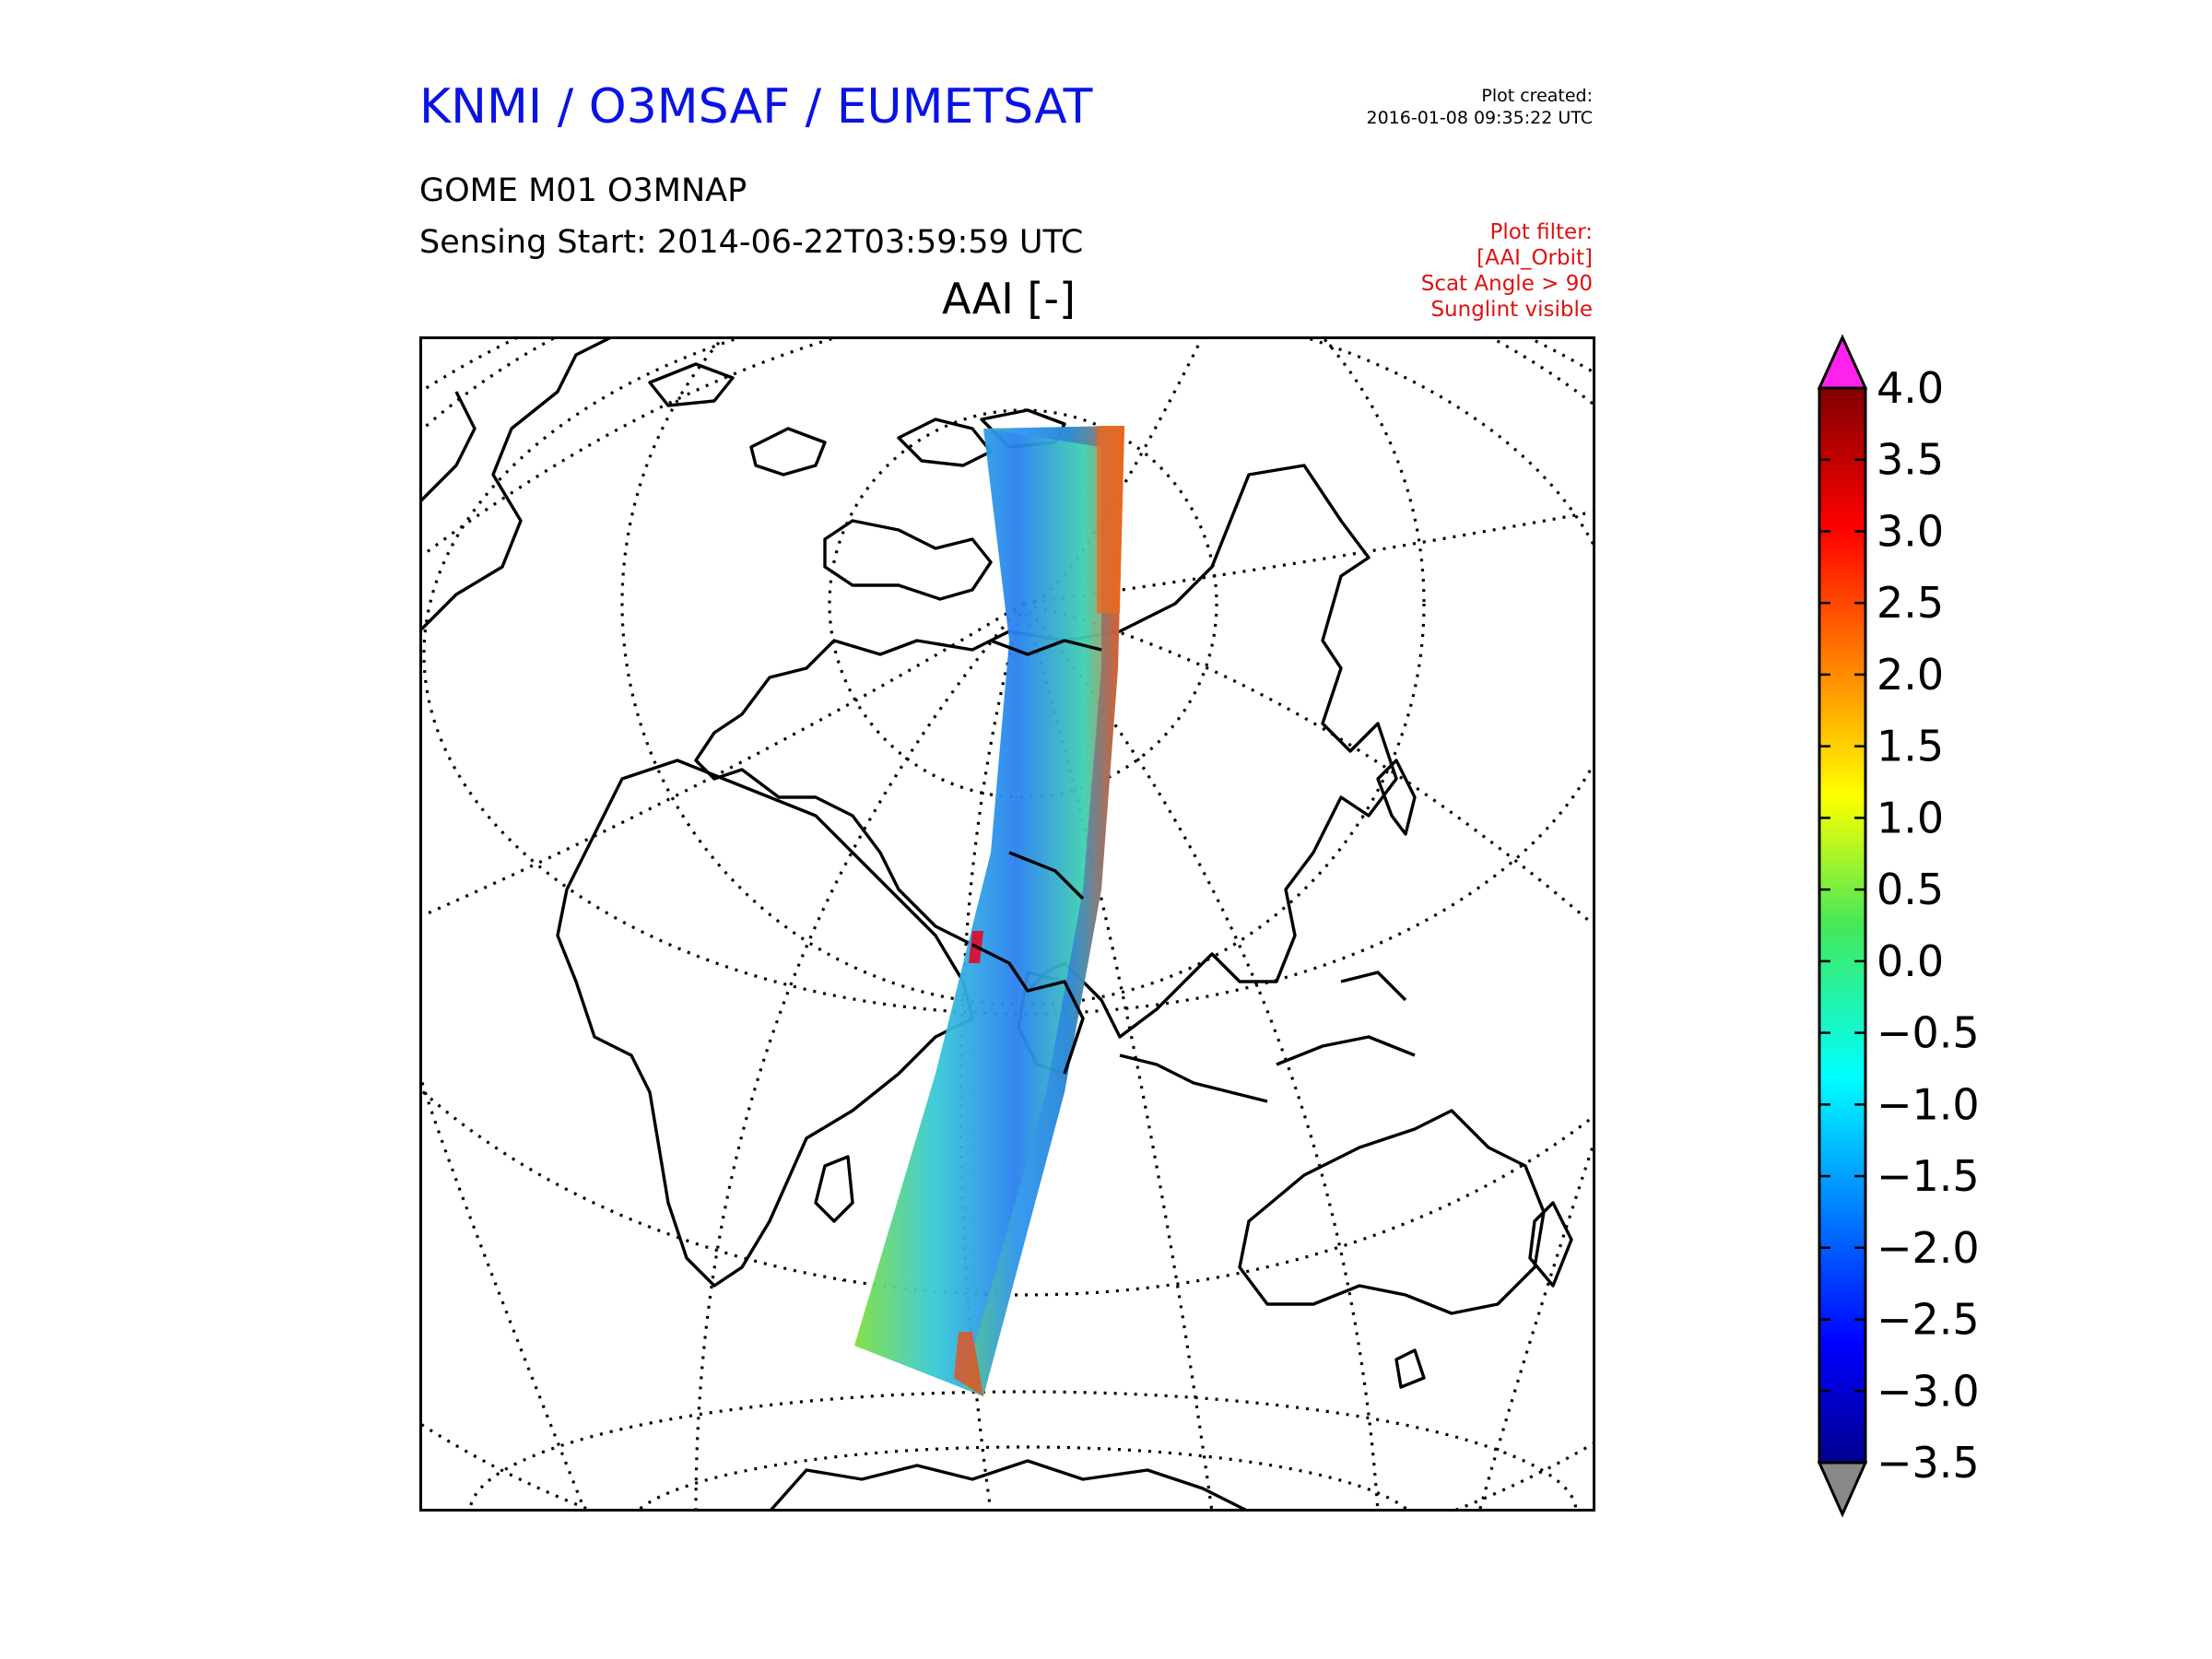  I want to click on colorbar-gradient, so click(1842, 925).